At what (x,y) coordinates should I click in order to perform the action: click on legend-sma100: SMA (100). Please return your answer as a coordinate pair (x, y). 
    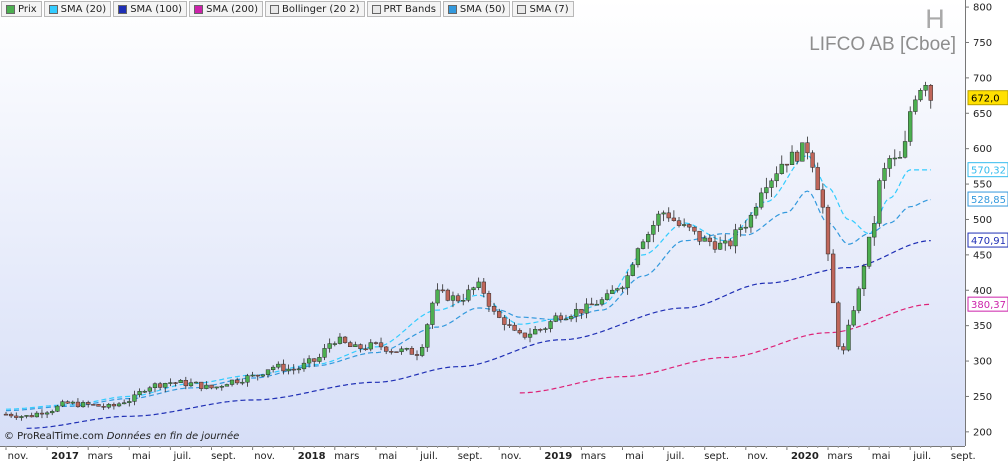
    Looking at the image, I should click on (150, 9).